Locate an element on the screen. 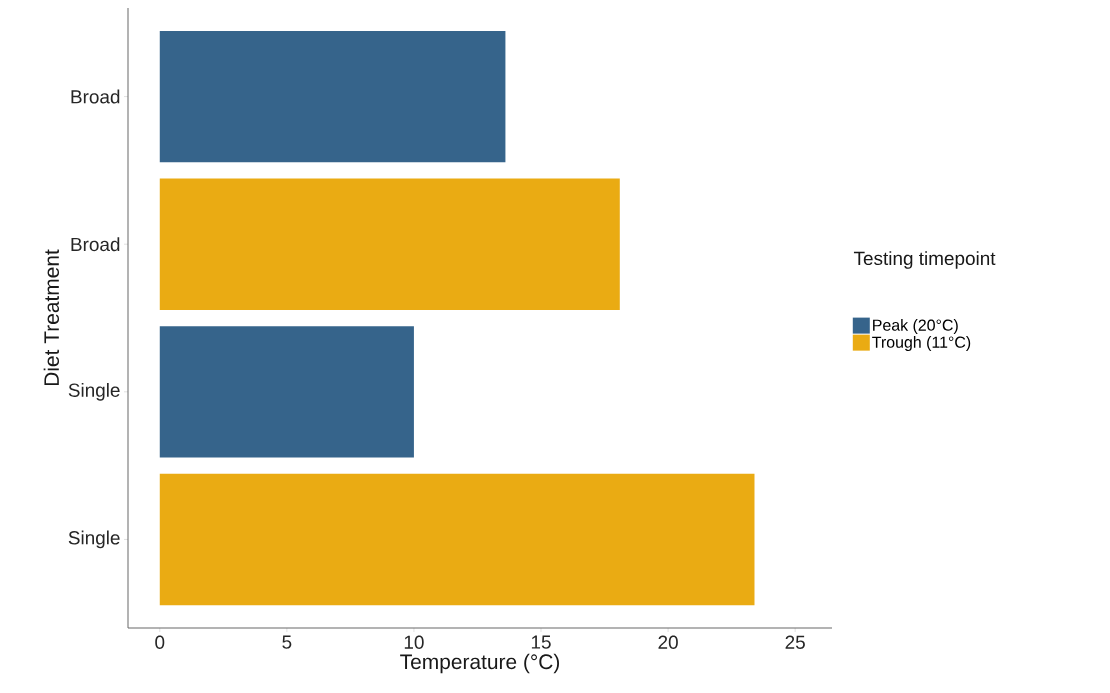  x-axis-title: Temperature (°C) is located at coordinates (480, 663).